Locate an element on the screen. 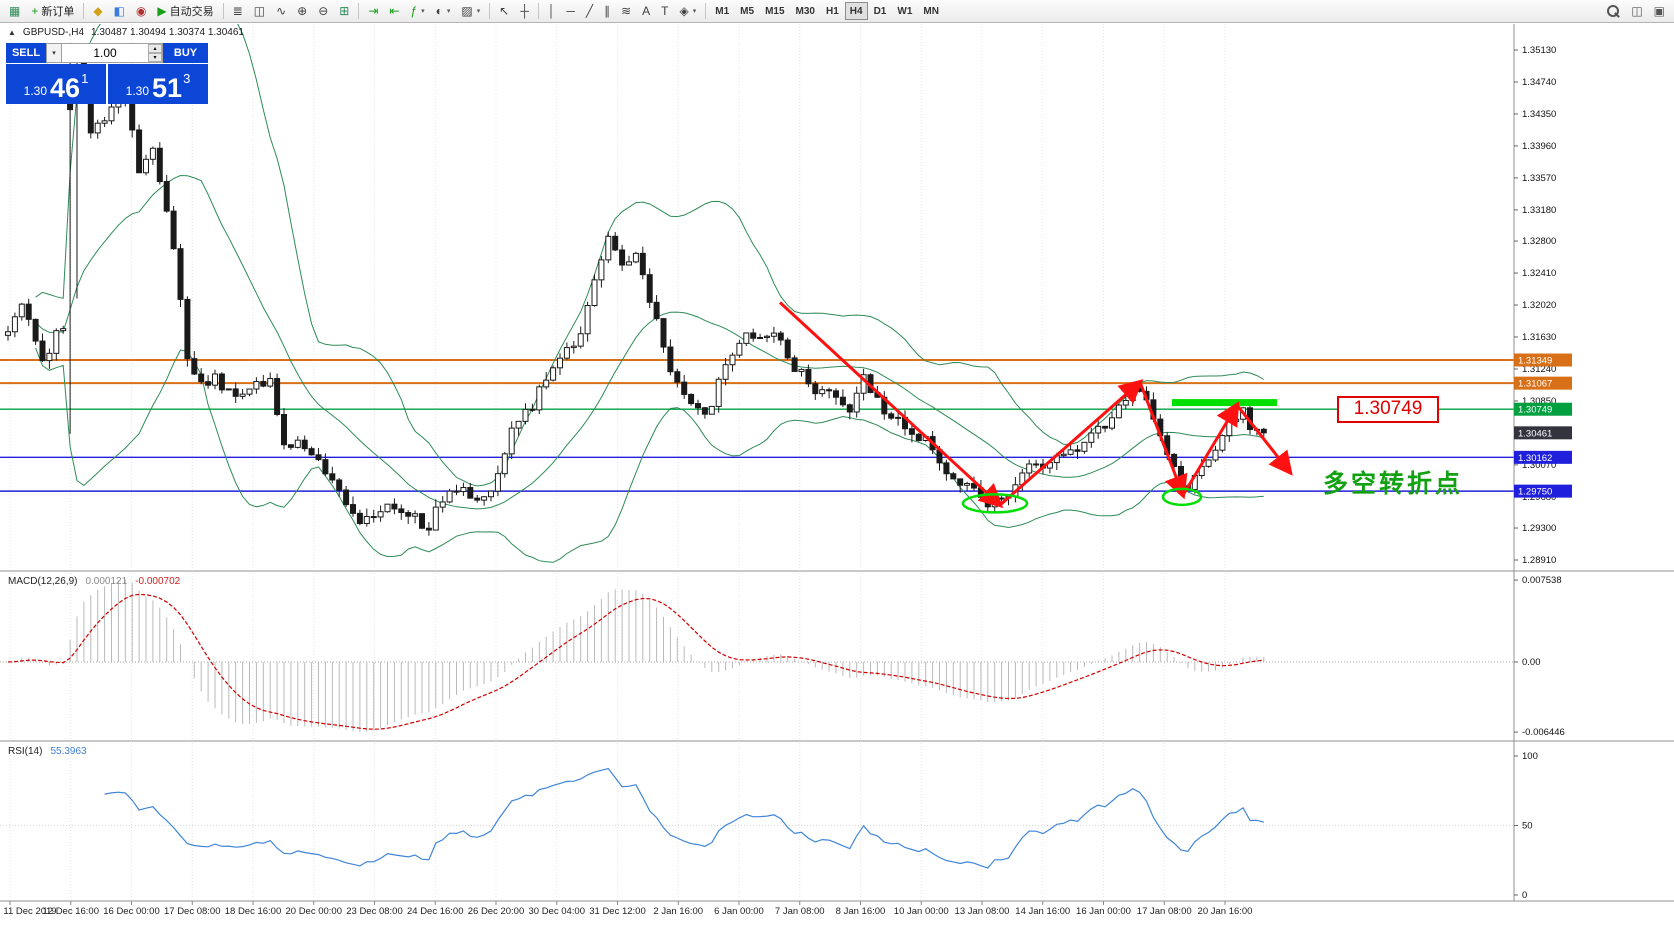  price-callout-box: 1.30749 is located at coordinates (1388, 409).